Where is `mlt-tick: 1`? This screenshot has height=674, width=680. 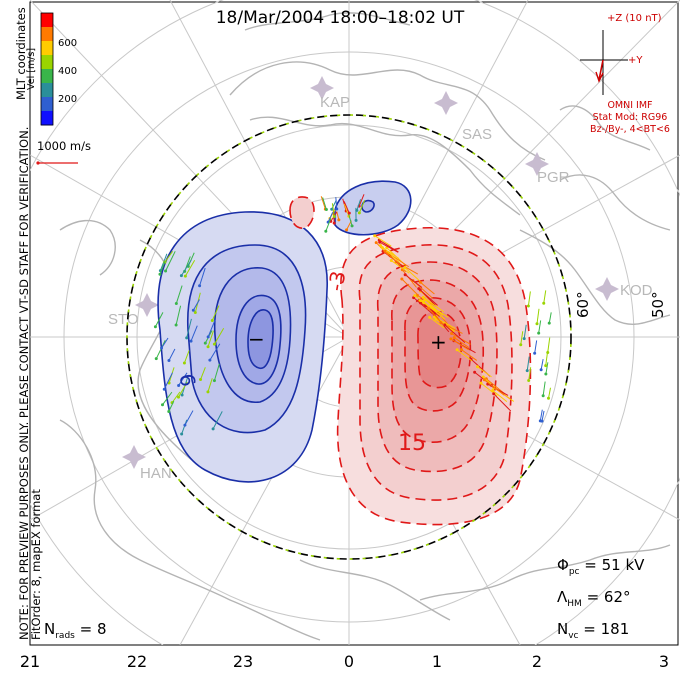 mlt-tick: 1 is located at coordinates (437, 661).